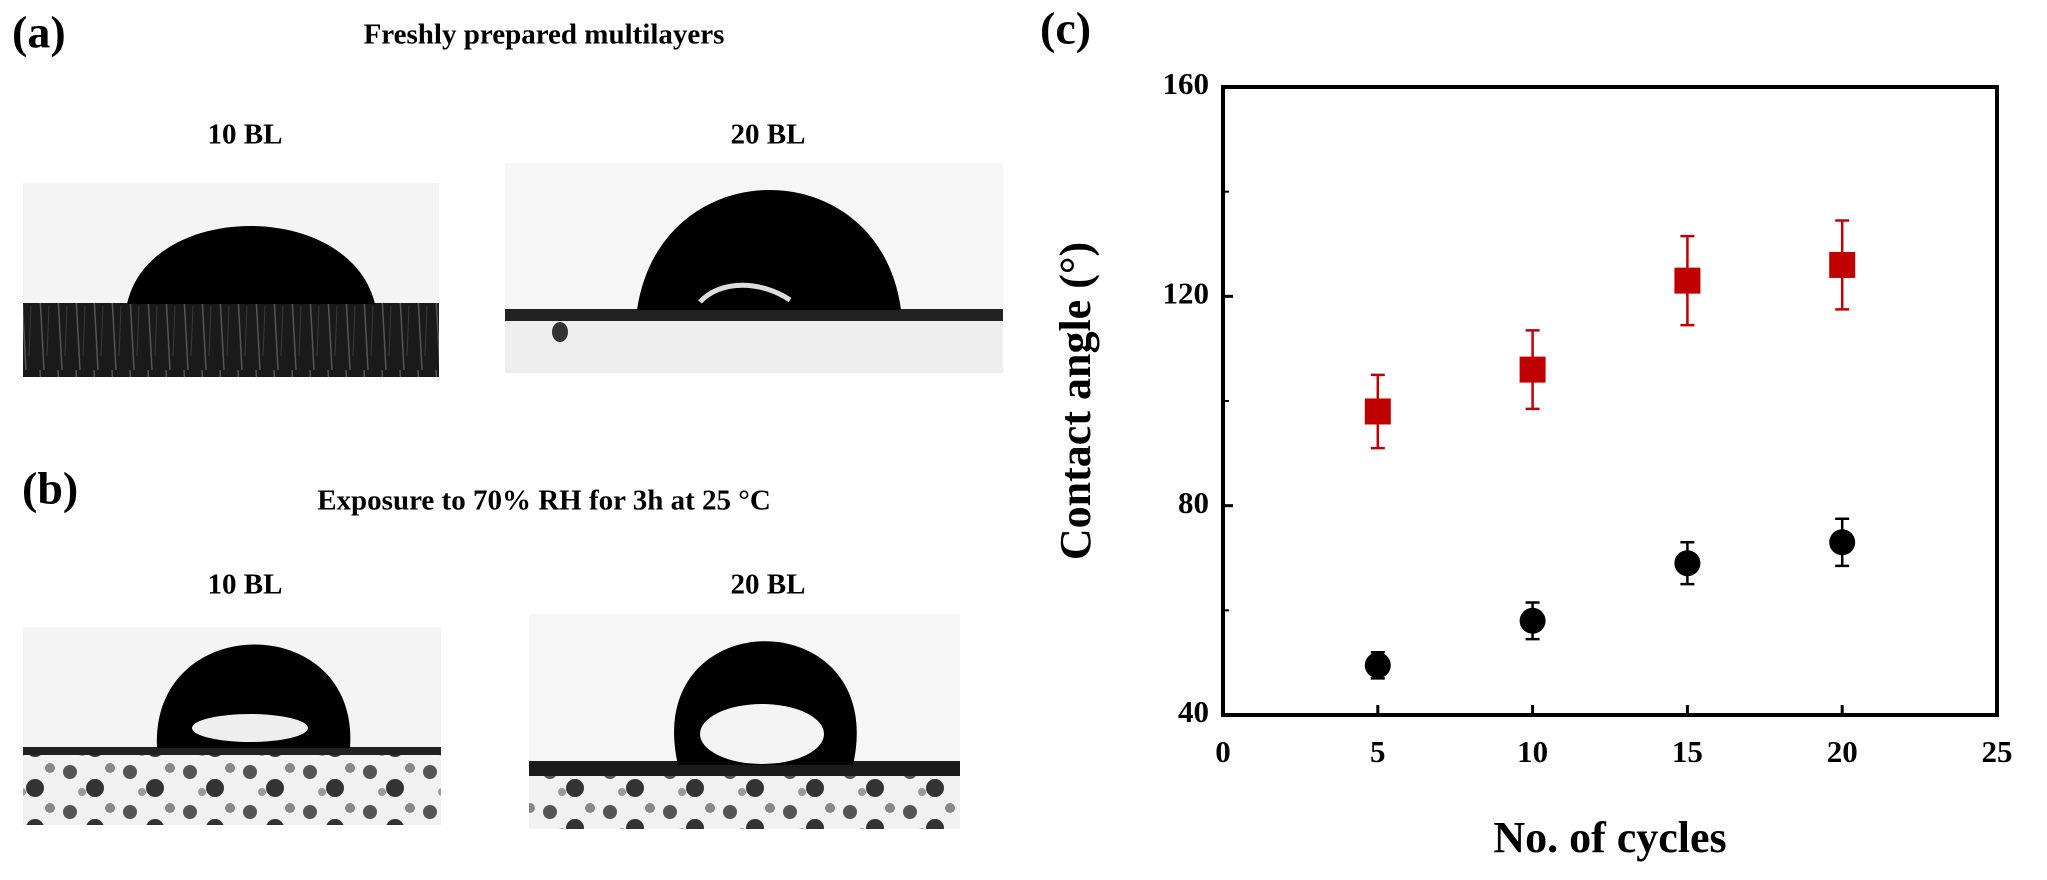 The width and height of the screenshot is (2047, 880). I want to click on panel-label: (b), so click(50, 488).